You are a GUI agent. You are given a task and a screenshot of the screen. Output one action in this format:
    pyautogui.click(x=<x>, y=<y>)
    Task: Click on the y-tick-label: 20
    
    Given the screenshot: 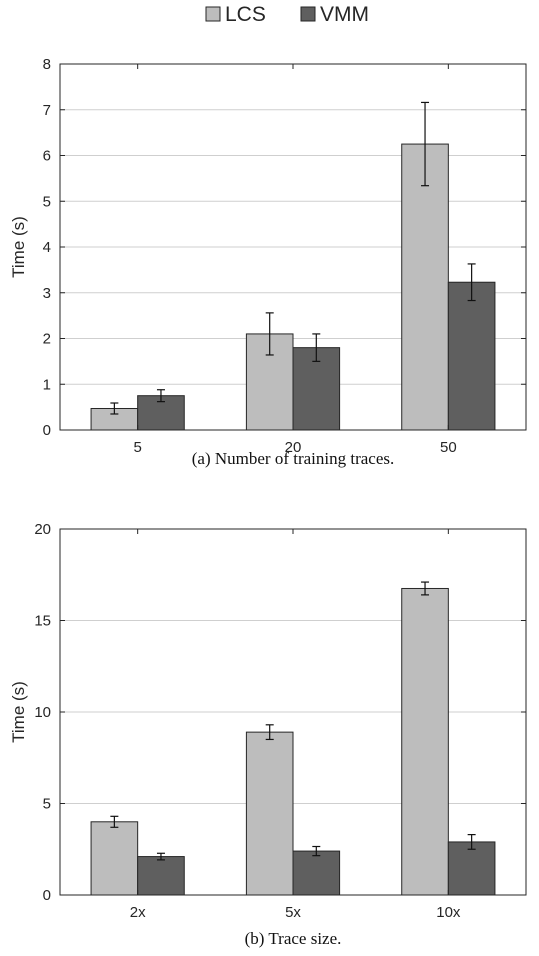 What is the action you would take?
    pyautogui.click(x=42, y=529)
    